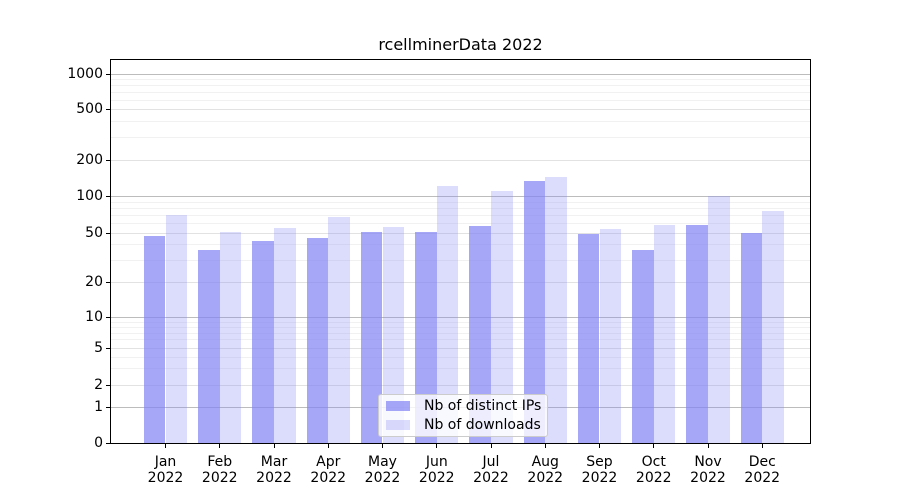 The image size is (900, 500). Describe the element at coordinates (98, 385) in the screenshot. I see `y-tick-label-2: 2` at that location.